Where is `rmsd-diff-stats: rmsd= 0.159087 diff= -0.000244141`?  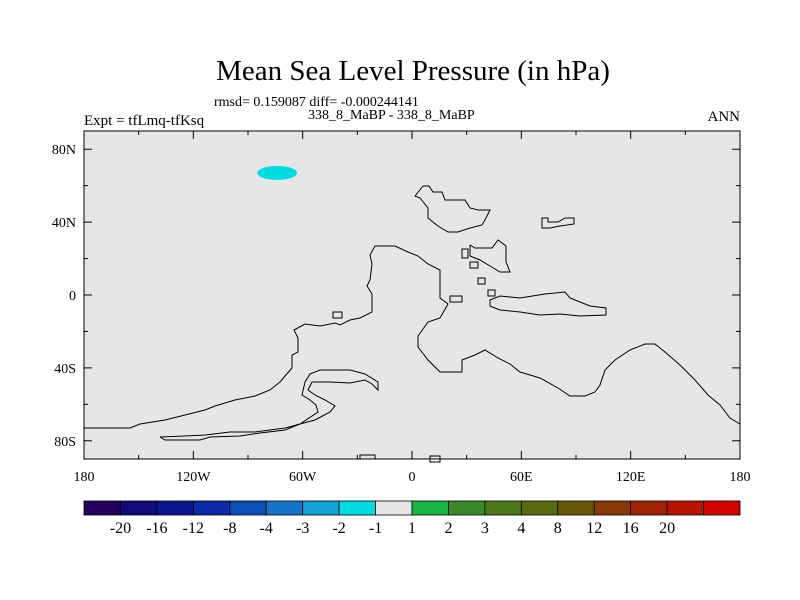
rmsd-diff-stats: rmsd= 0.159087 diff= -0.000244141 is located at coordinates (316, 102).